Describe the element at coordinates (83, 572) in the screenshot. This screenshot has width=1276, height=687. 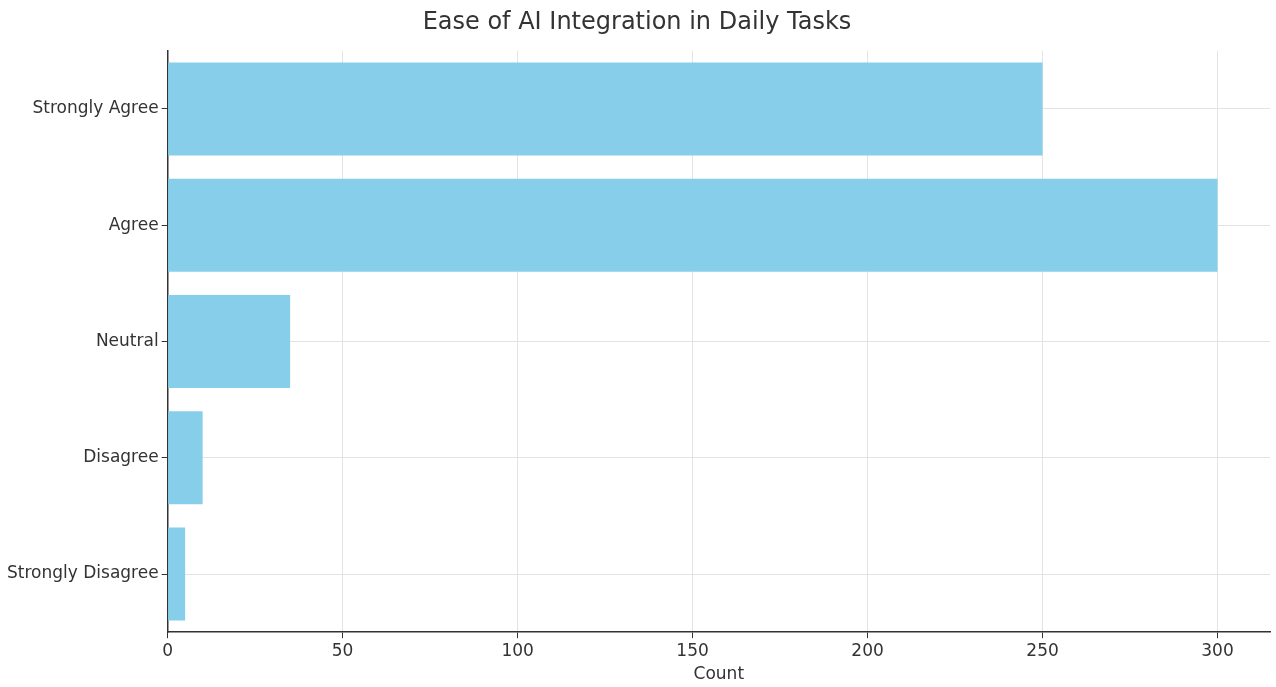
I see `y-tick-label: Strongly Disagree` at that location.